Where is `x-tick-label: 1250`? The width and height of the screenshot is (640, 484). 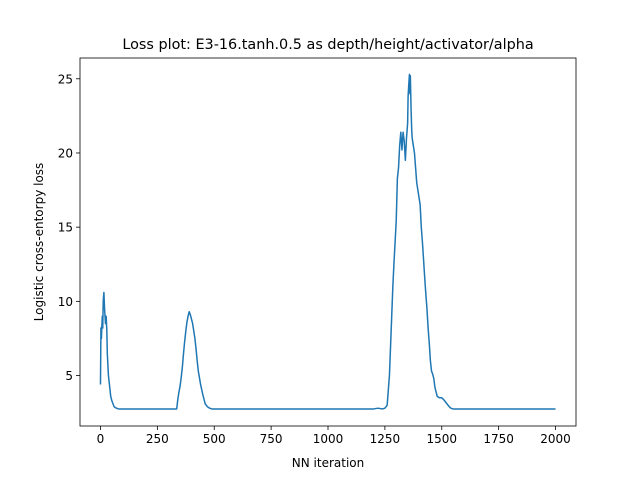
x-tick-label: 1250 is located at coordinates (385, 439).